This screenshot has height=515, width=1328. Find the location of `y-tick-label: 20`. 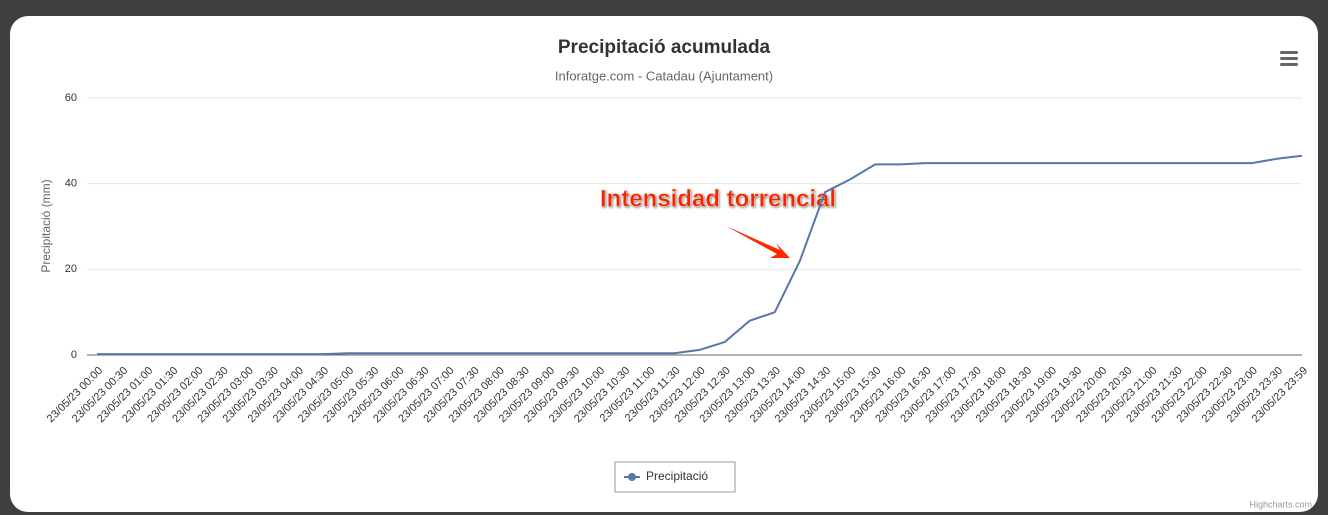

y-tick-label: 20 is located at coordinates (71, 269).